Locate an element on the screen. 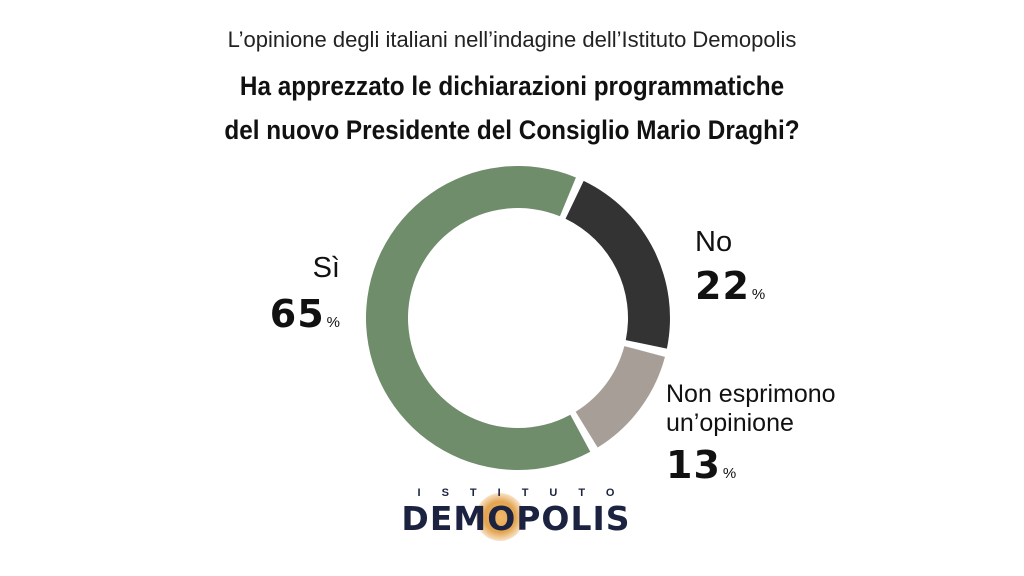 This screenshot has width=1024, height=576. slice-value-no: 22 is located at coordinates (722, 286).